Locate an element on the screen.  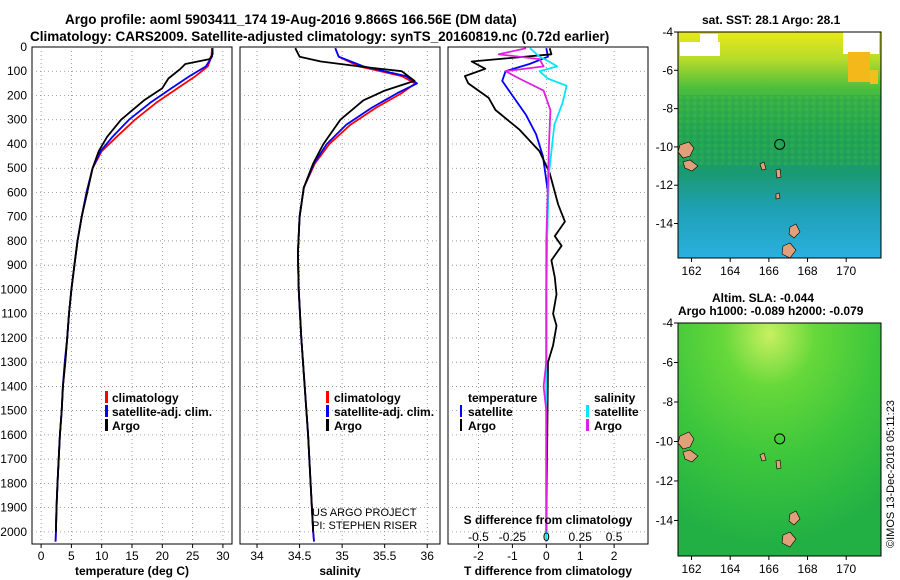
map-lon-tick-label: 168 is located at coordinates (808, 569).